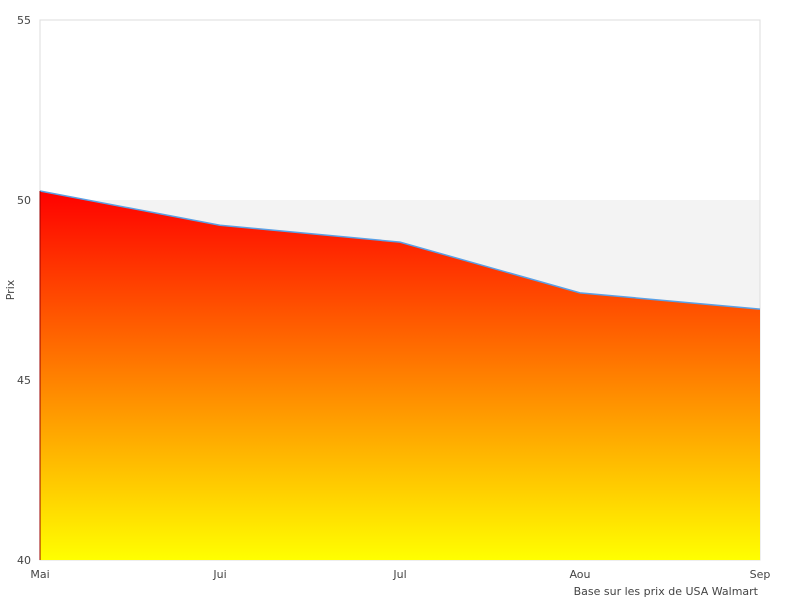 This screenshot has width=800, height=604. Describe the element at coordinates (24, 560) in the screenshot. I see `y-tick-label: 40` at that location.